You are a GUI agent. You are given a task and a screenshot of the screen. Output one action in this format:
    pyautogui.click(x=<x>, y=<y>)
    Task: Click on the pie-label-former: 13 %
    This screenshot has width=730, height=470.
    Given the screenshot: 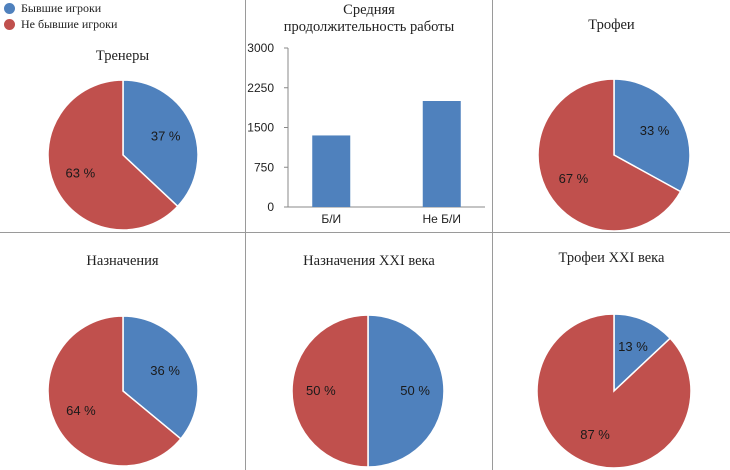 What is the action you would take?
    pyautogui.click(x=633, y=346)
    